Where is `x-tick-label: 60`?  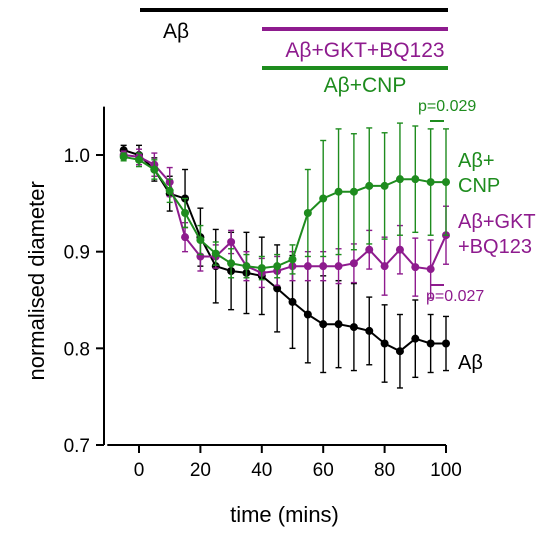
x-tick-label: 60 is located at coordinates (323, 470).